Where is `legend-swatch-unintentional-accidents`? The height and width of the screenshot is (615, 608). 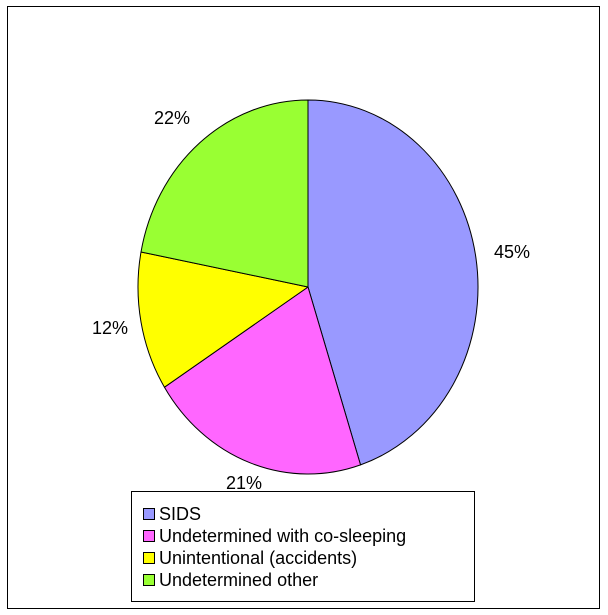
legend-swatch-unintentional-accidents is located at coordinates (149, 558).